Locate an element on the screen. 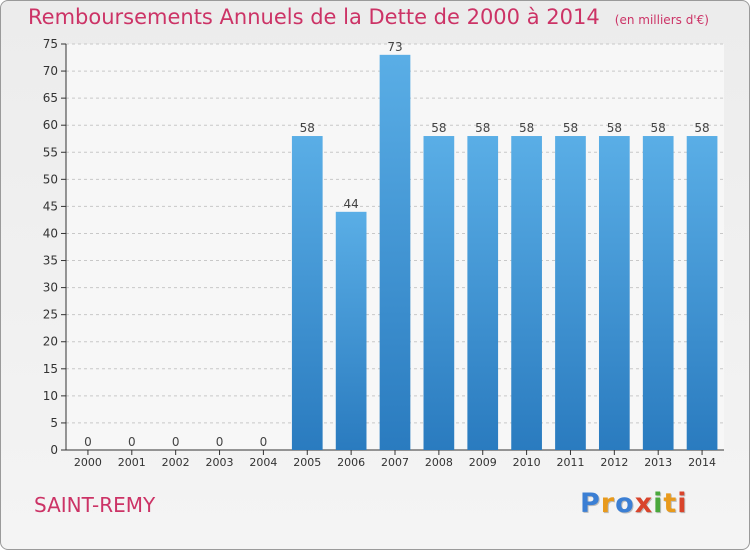  y-tick-label: 25 is located at coordinates (50, 315).